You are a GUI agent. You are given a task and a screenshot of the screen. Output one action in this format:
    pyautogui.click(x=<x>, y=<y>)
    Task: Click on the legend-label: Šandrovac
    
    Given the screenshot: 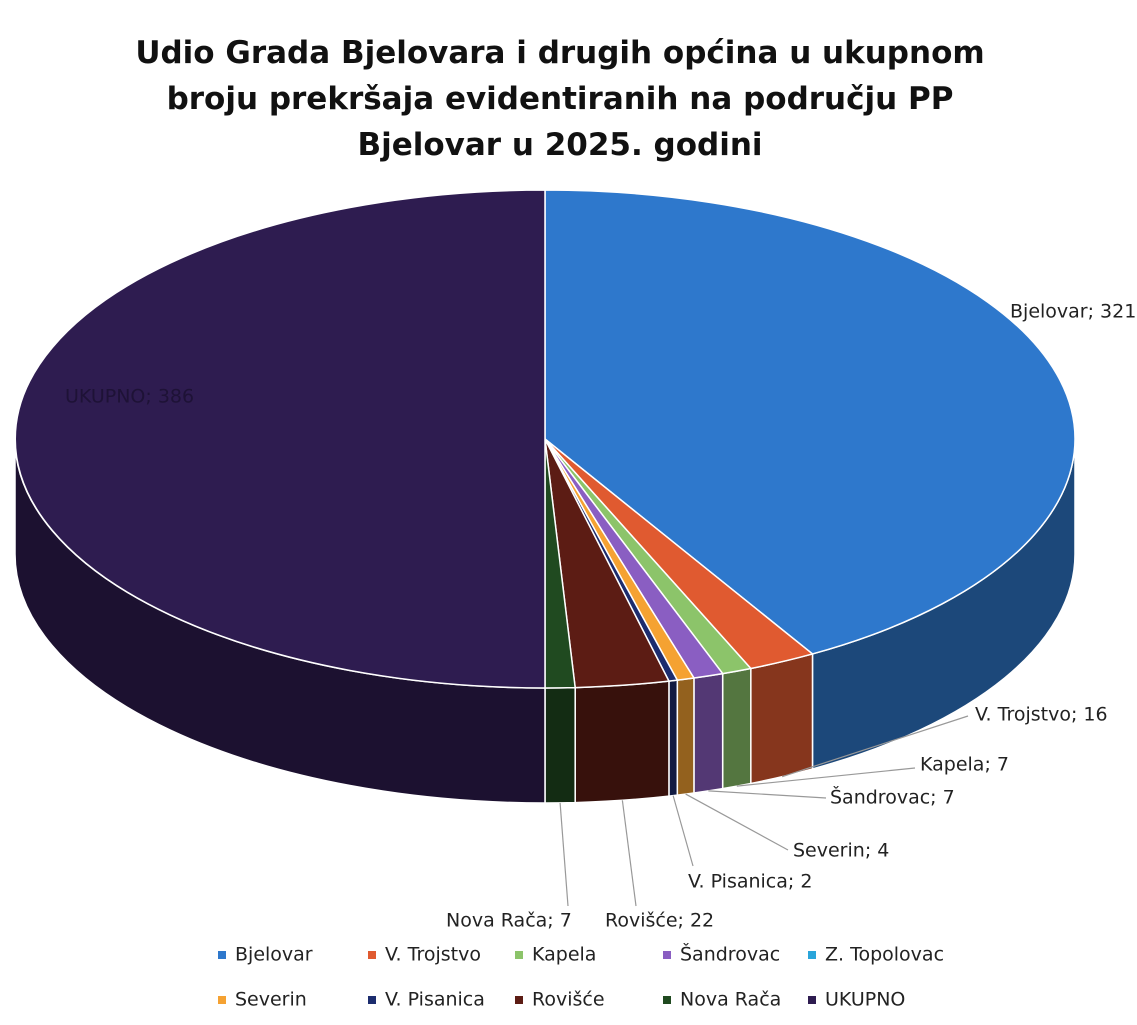 What is the action you would take?
    pyautogui.click(x=730, y=954)
    